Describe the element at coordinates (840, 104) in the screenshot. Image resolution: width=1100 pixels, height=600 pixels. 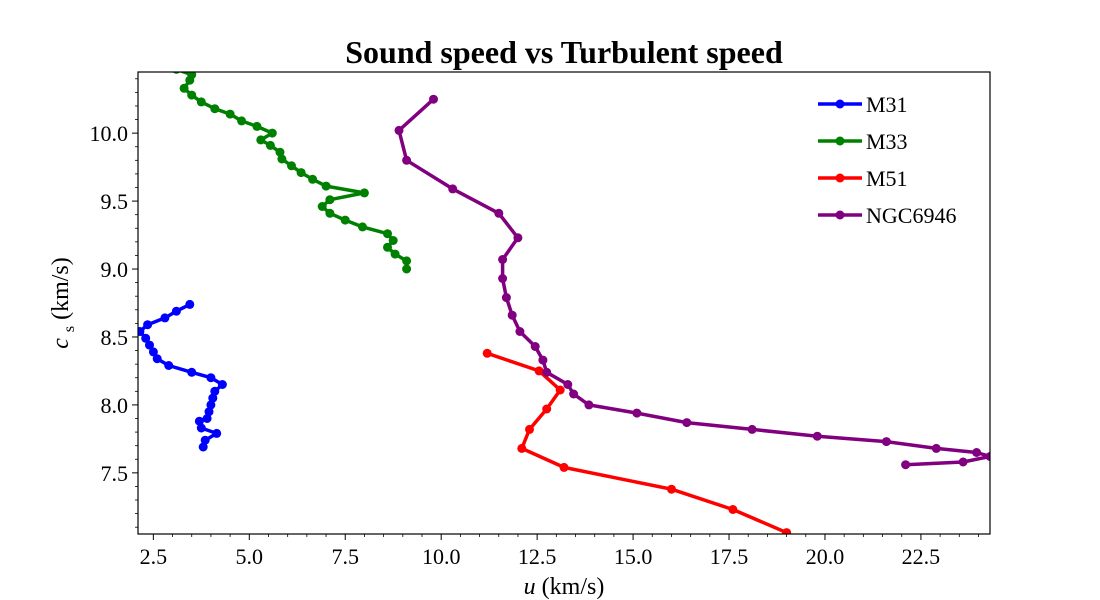
I see `legend-marker-m31` at that location.